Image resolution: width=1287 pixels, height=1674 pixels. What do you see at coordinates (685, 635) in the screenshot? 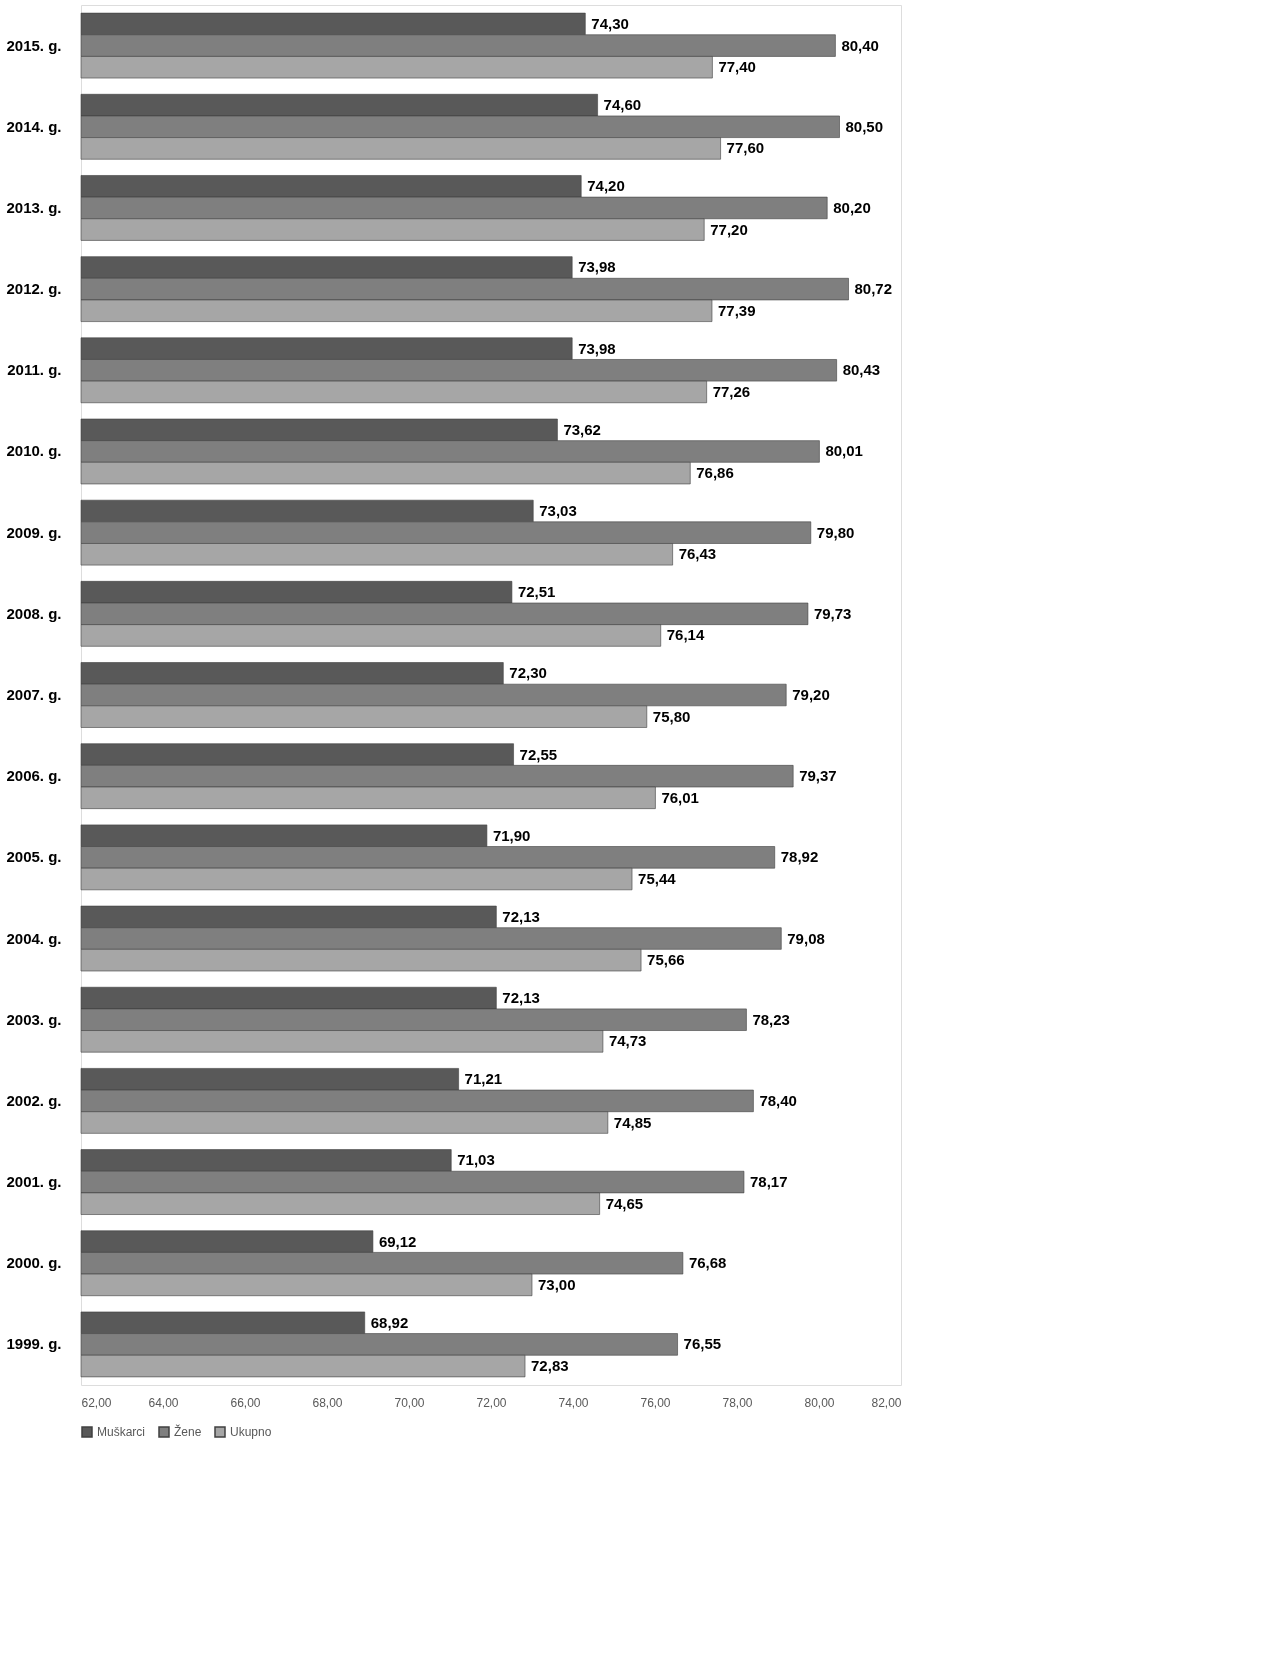
I see `data-label: 76,14` at bounding box center [685, 635].